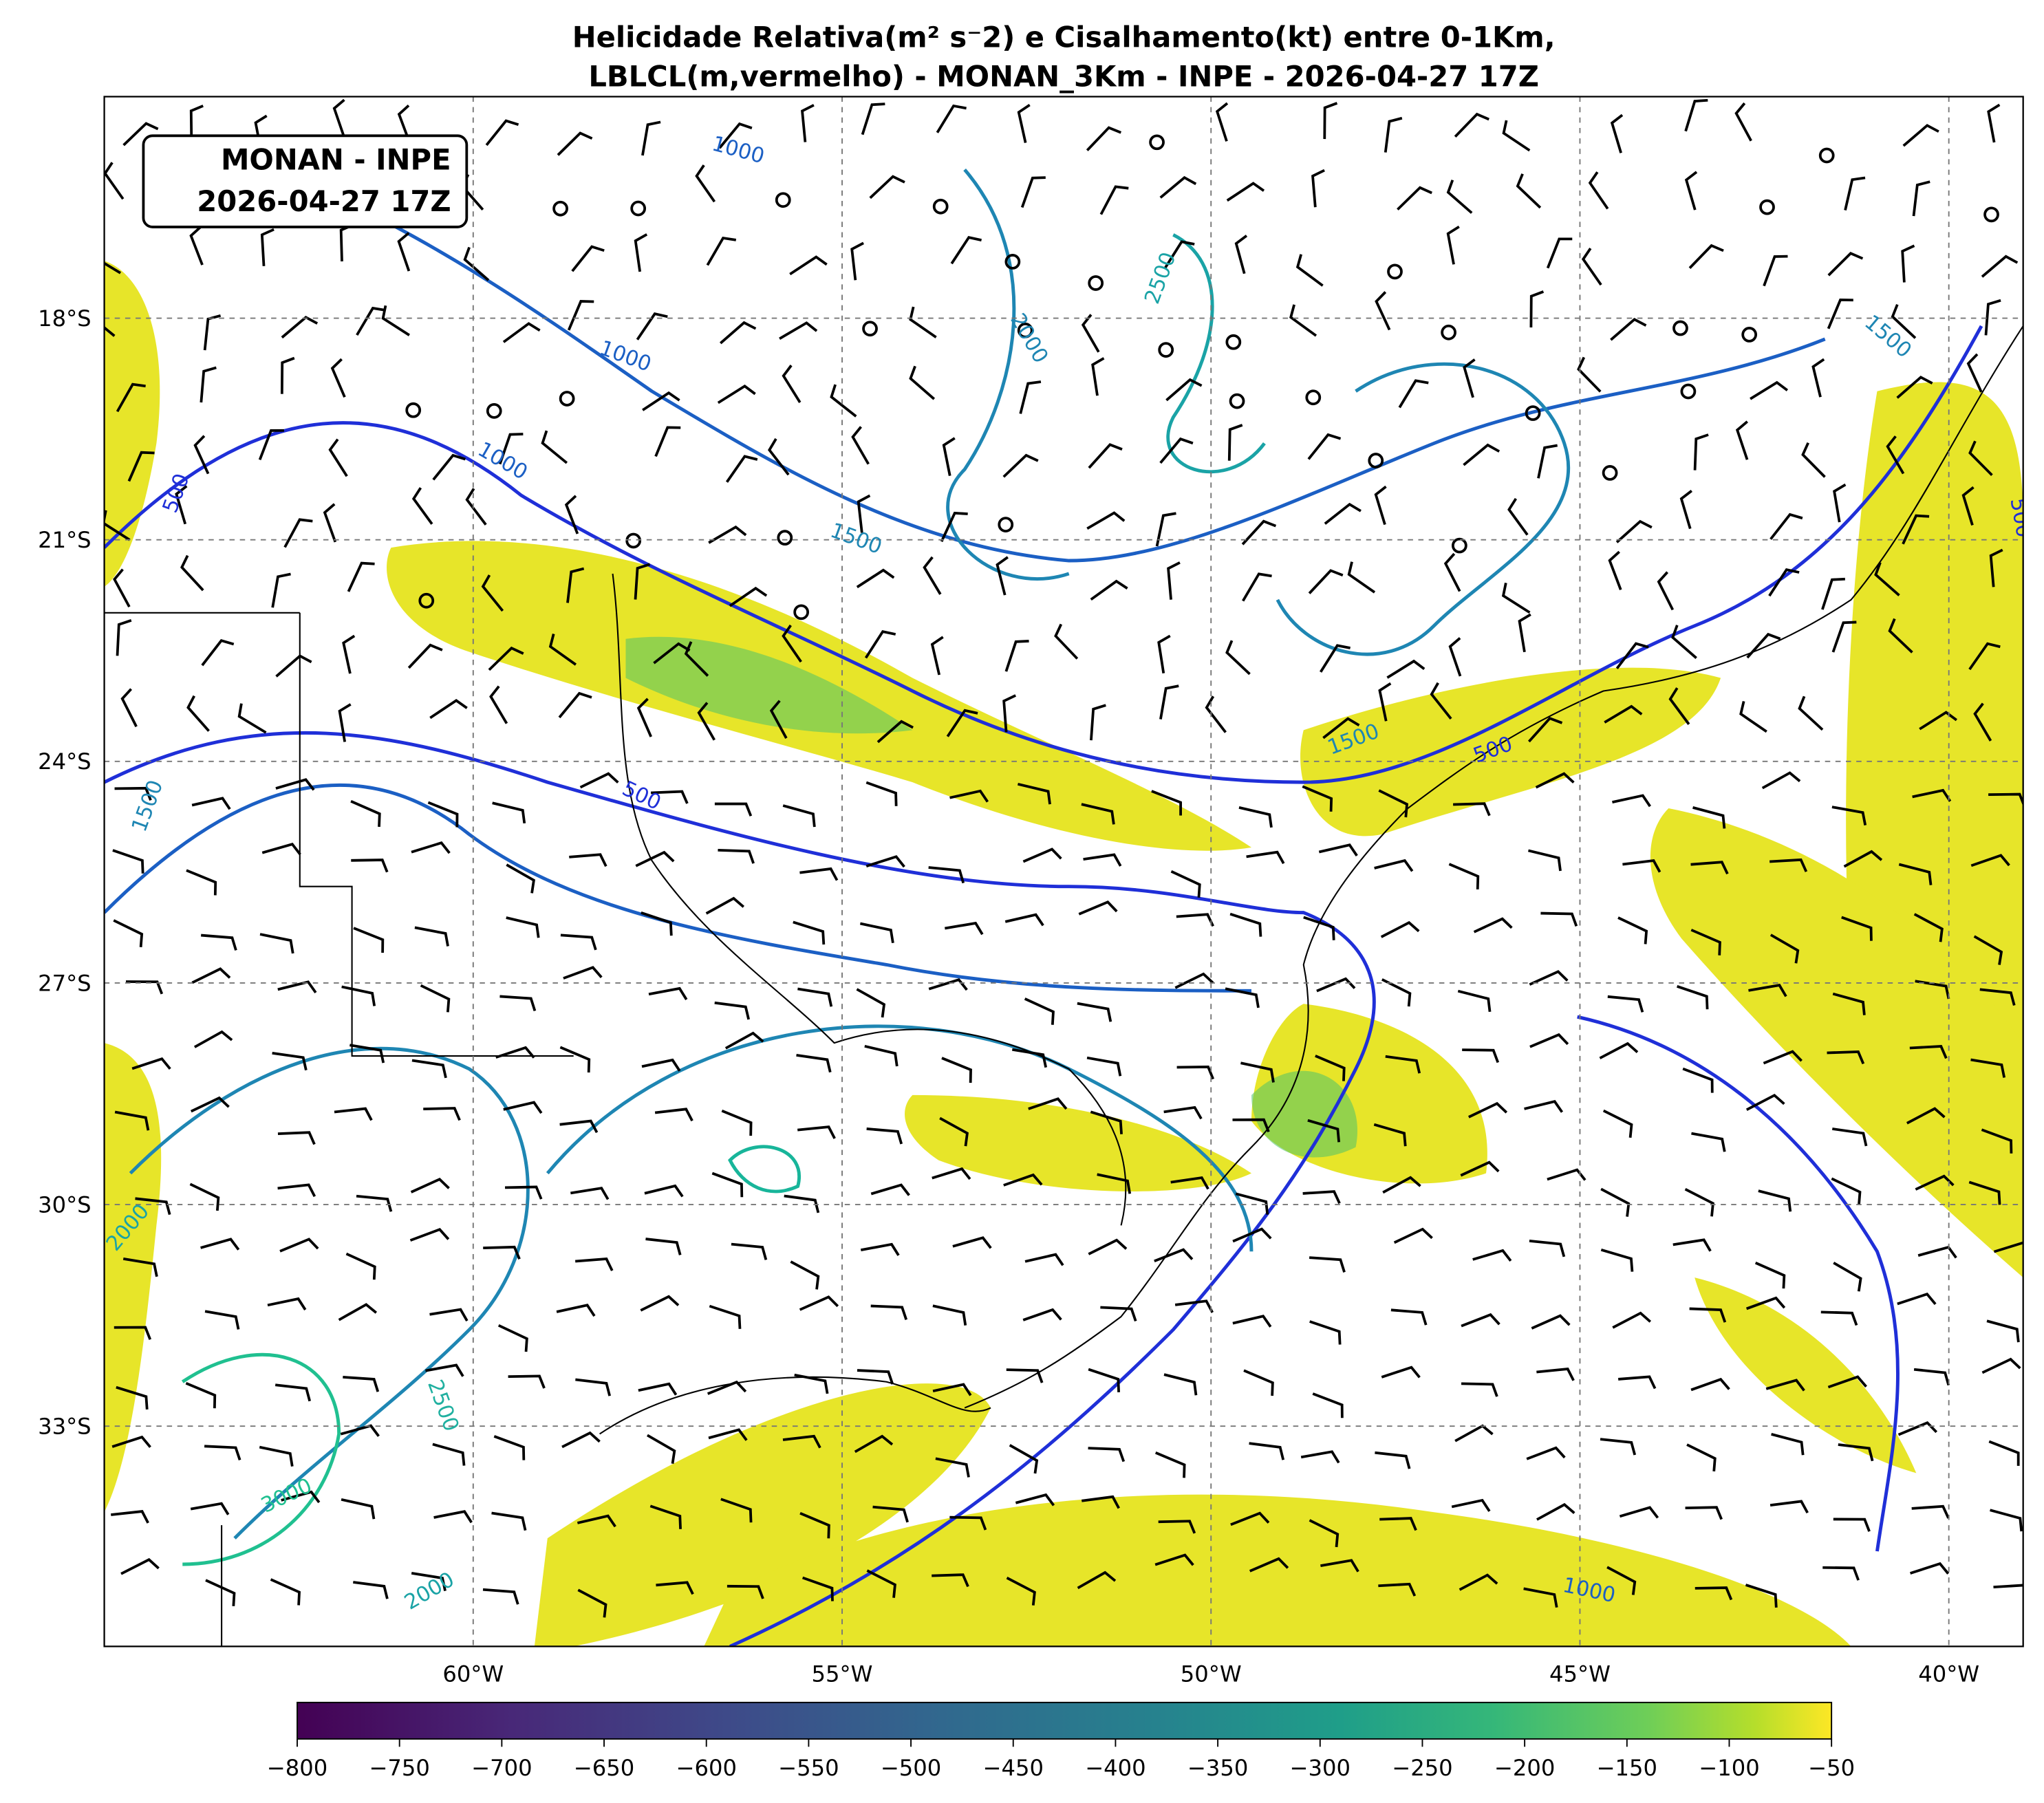 The width and height of the screenshot is (2044, 1803). What do you see at coordinates (65, 1204) in the screenshot?
I see `lat-label: 30°S` at bounding box center [65, 1204].